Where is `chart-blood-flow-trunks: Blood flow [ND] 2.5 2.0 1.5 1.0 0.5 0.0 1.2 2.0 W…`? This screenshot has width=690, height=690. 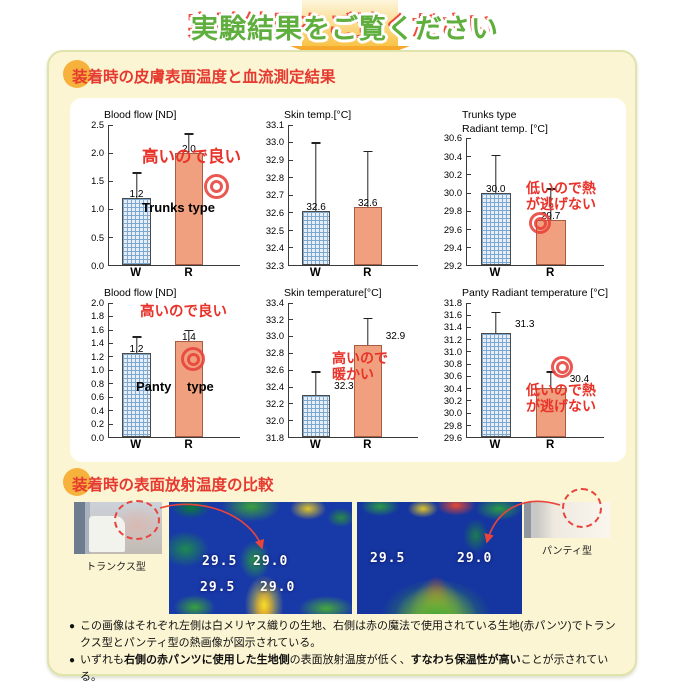
chart-blood-flow-trunks: Blood flow [ND] 2.5 2.0 1.5 1.0 0.5 0.0 1.2 2.0 W… is located at coordinates (168, 193).